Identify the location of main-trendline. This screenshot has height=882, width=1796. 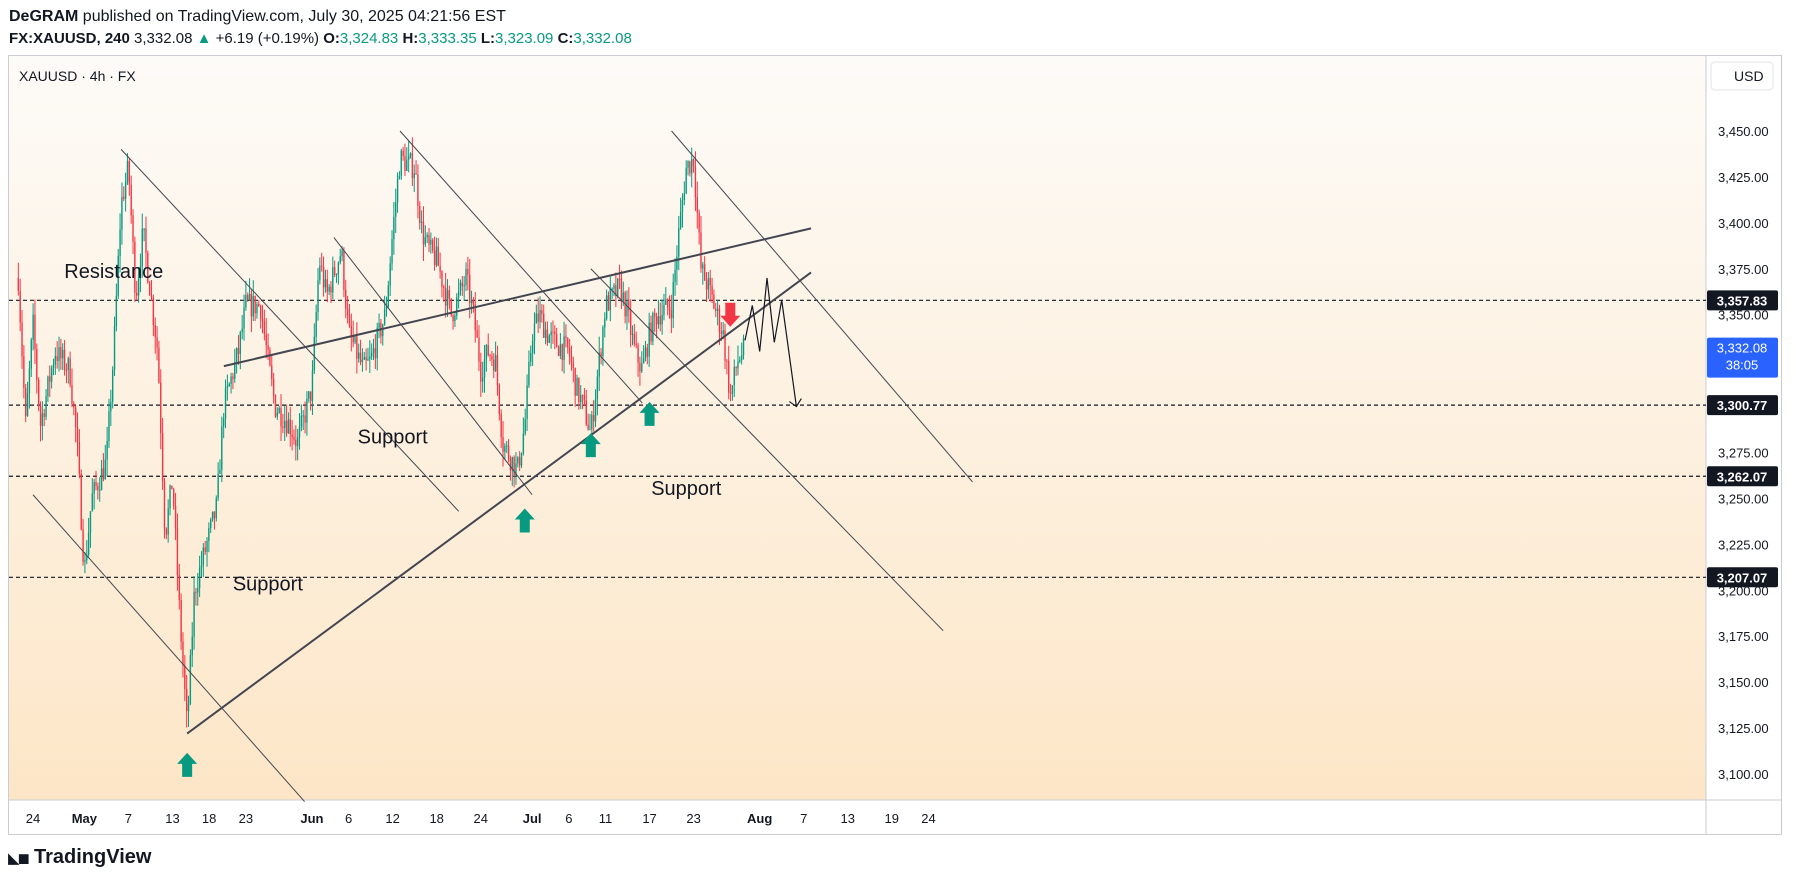
(517, 297).